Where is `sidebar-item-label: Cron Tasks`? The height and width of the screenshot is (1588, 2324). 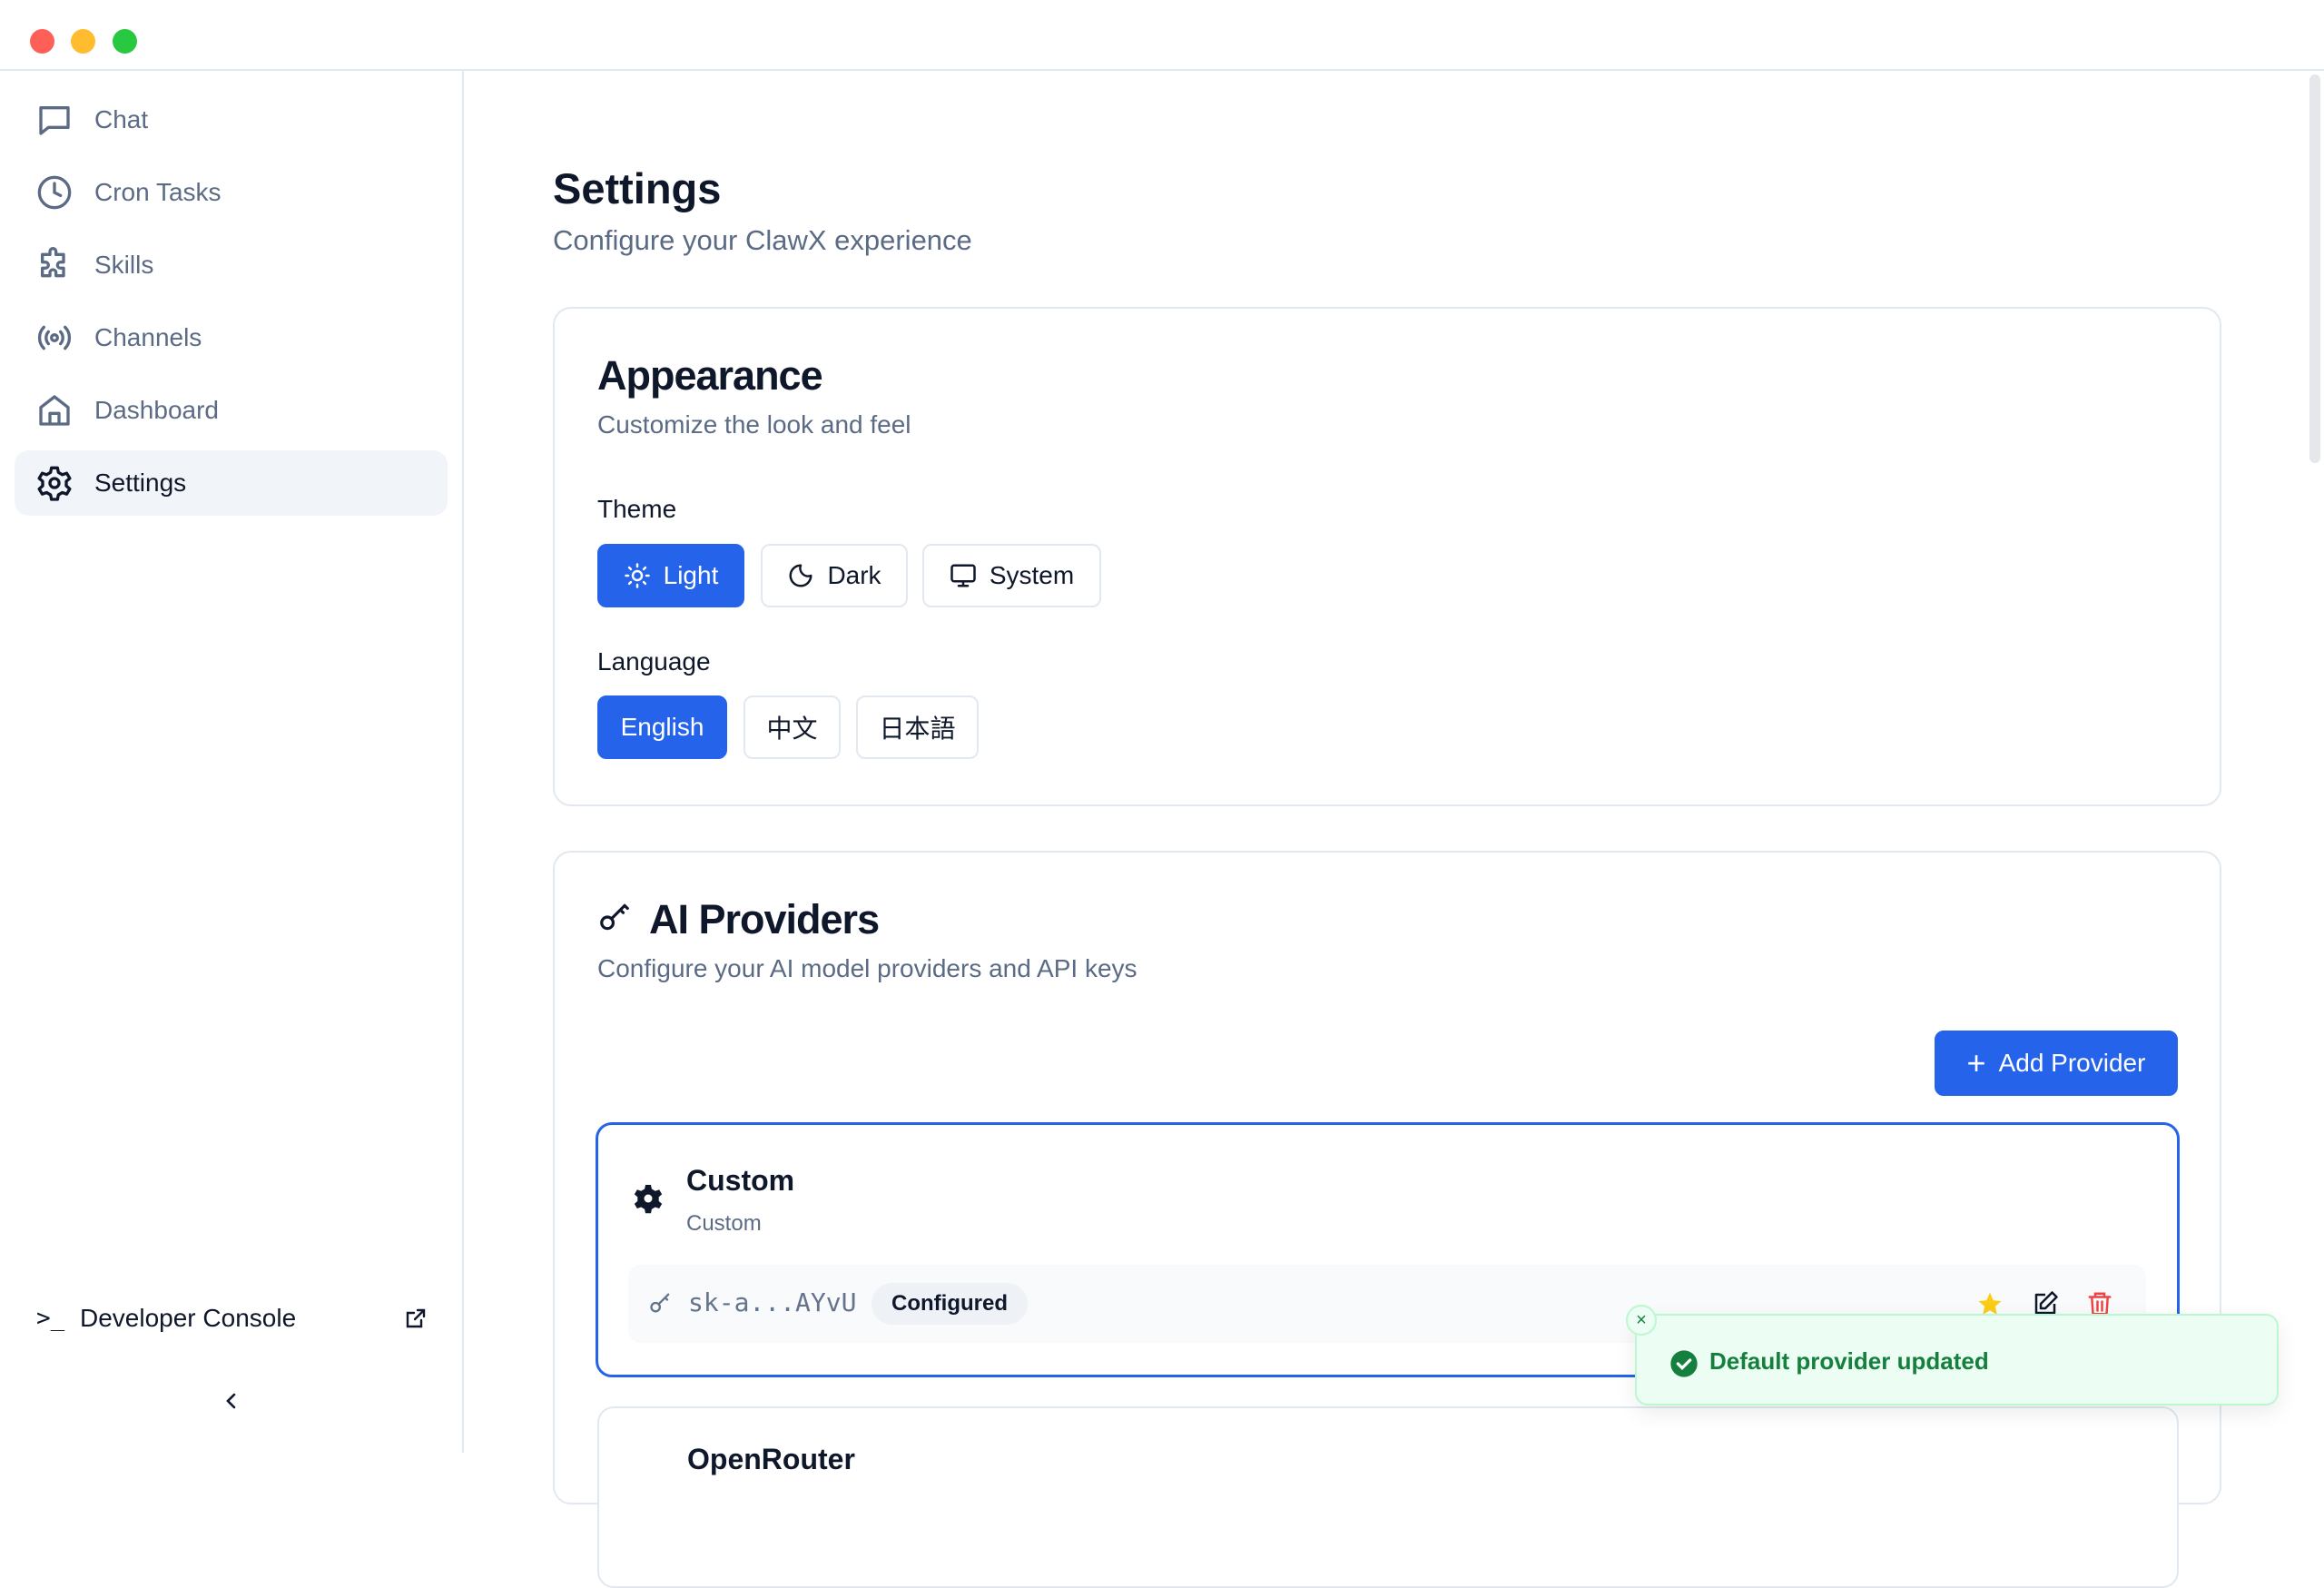 sidebar-item-label: Cron Tasks is located at coordinates (158, 192).